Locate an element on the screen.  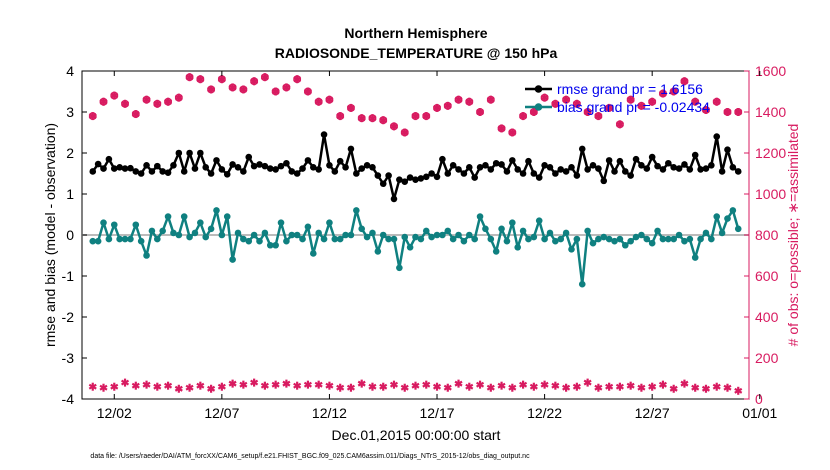
left-y-tick-label: 0 is located at coordinates (70, 235).